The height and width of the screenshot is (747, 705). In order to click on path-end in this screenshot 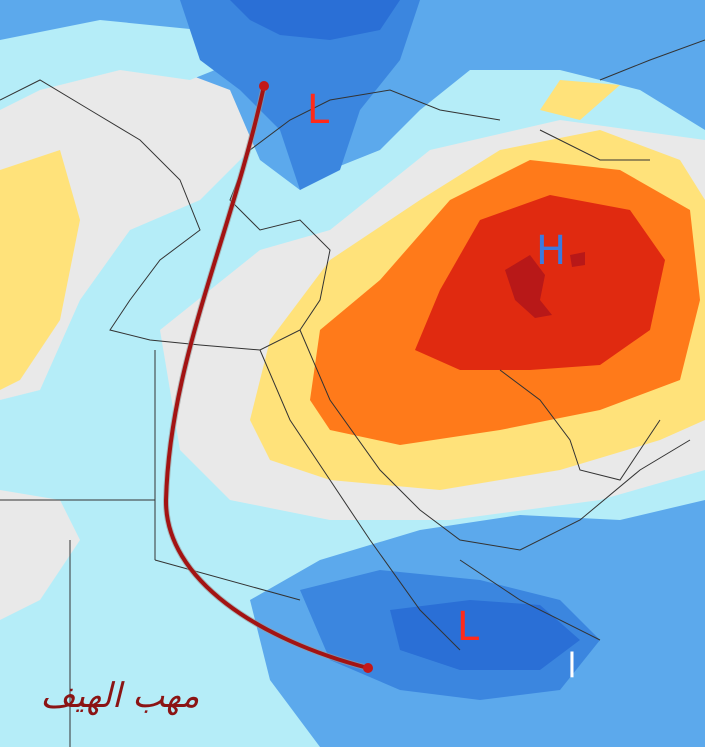, I will do `click(368, 668)`.